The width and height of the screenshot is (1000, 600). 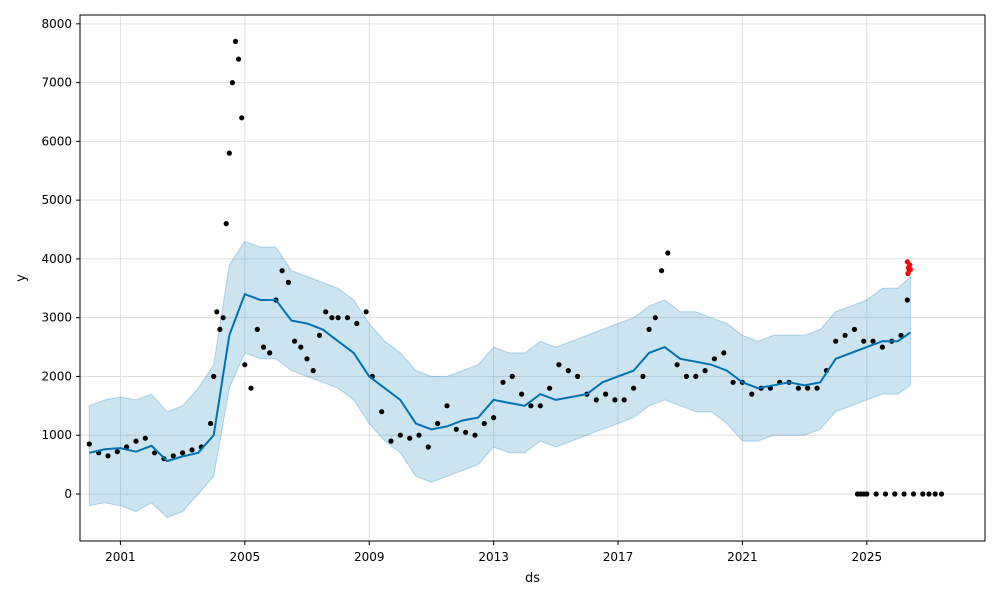 I want to click on y-tick-label: 4000, so click(x=56, y=259).